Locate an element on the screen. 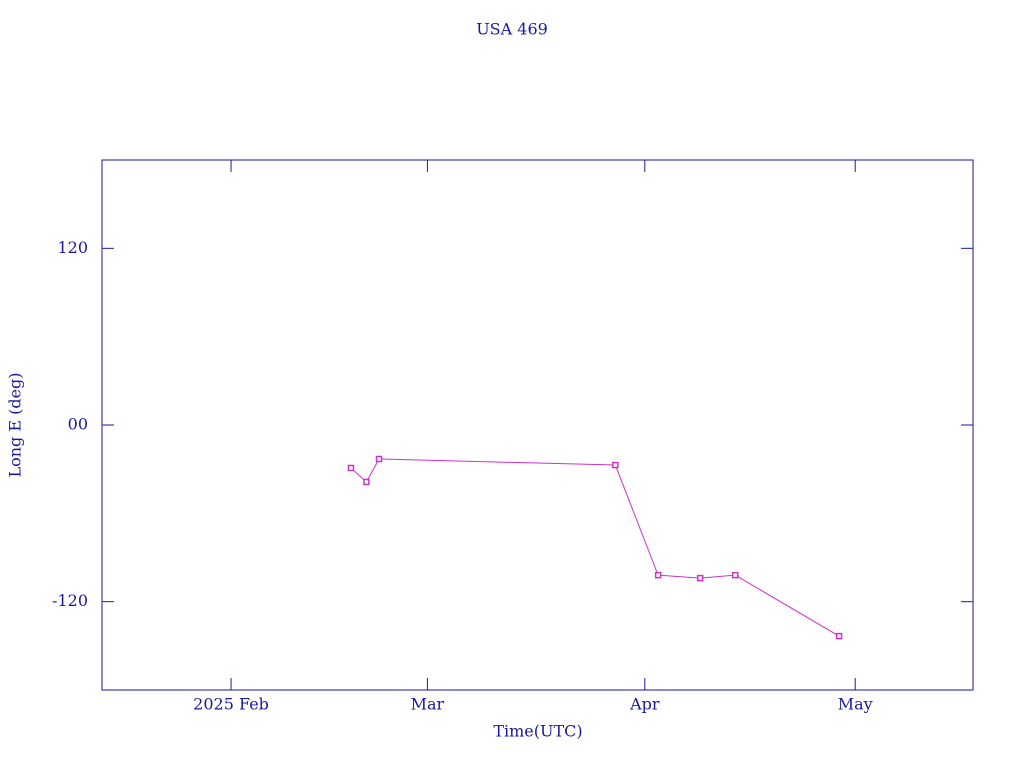  y-tick-label: 00 is located at coordinates (78, 424).